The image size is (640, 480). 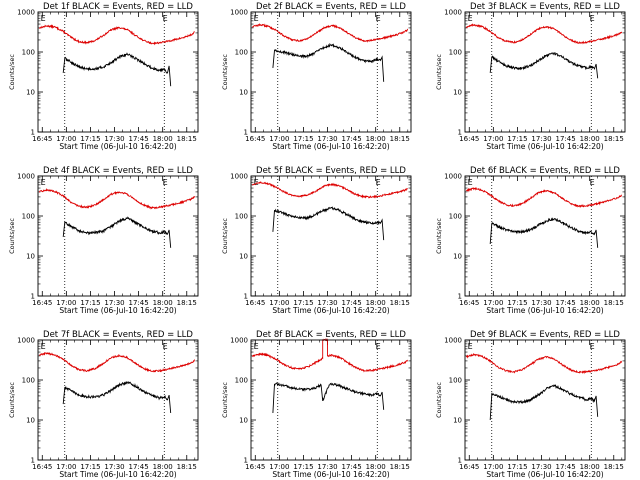 I want to click on panel-title: Det 4f BLACK = Events, RED = LLD, so click(x=118, y=171).